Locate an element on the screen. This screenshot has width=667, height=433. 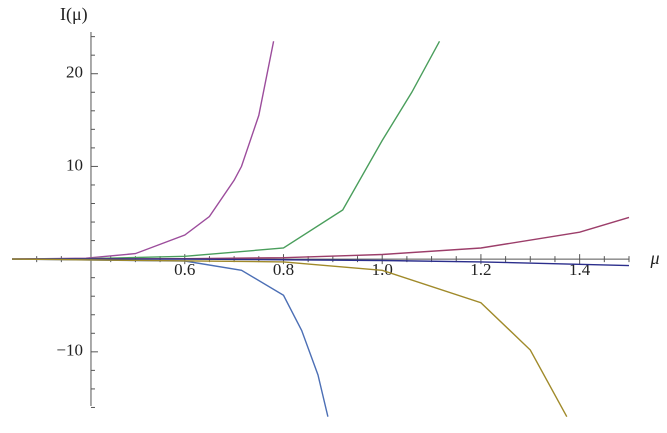
y-axis-label: I(μ) is located at coordinates (74, 14).